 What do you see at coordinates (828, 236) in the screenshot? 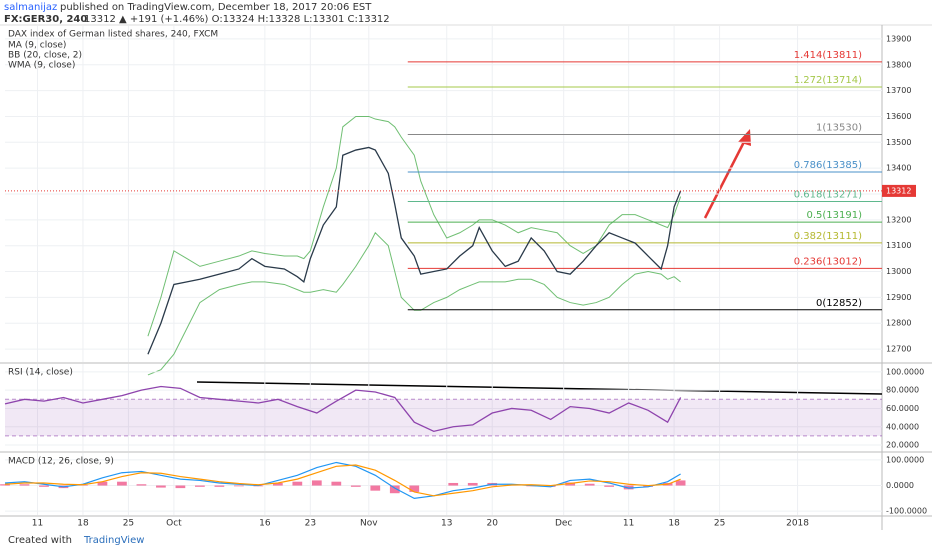
I see `fib-label: 0.382(13111)` at bounding box center [828, 236].